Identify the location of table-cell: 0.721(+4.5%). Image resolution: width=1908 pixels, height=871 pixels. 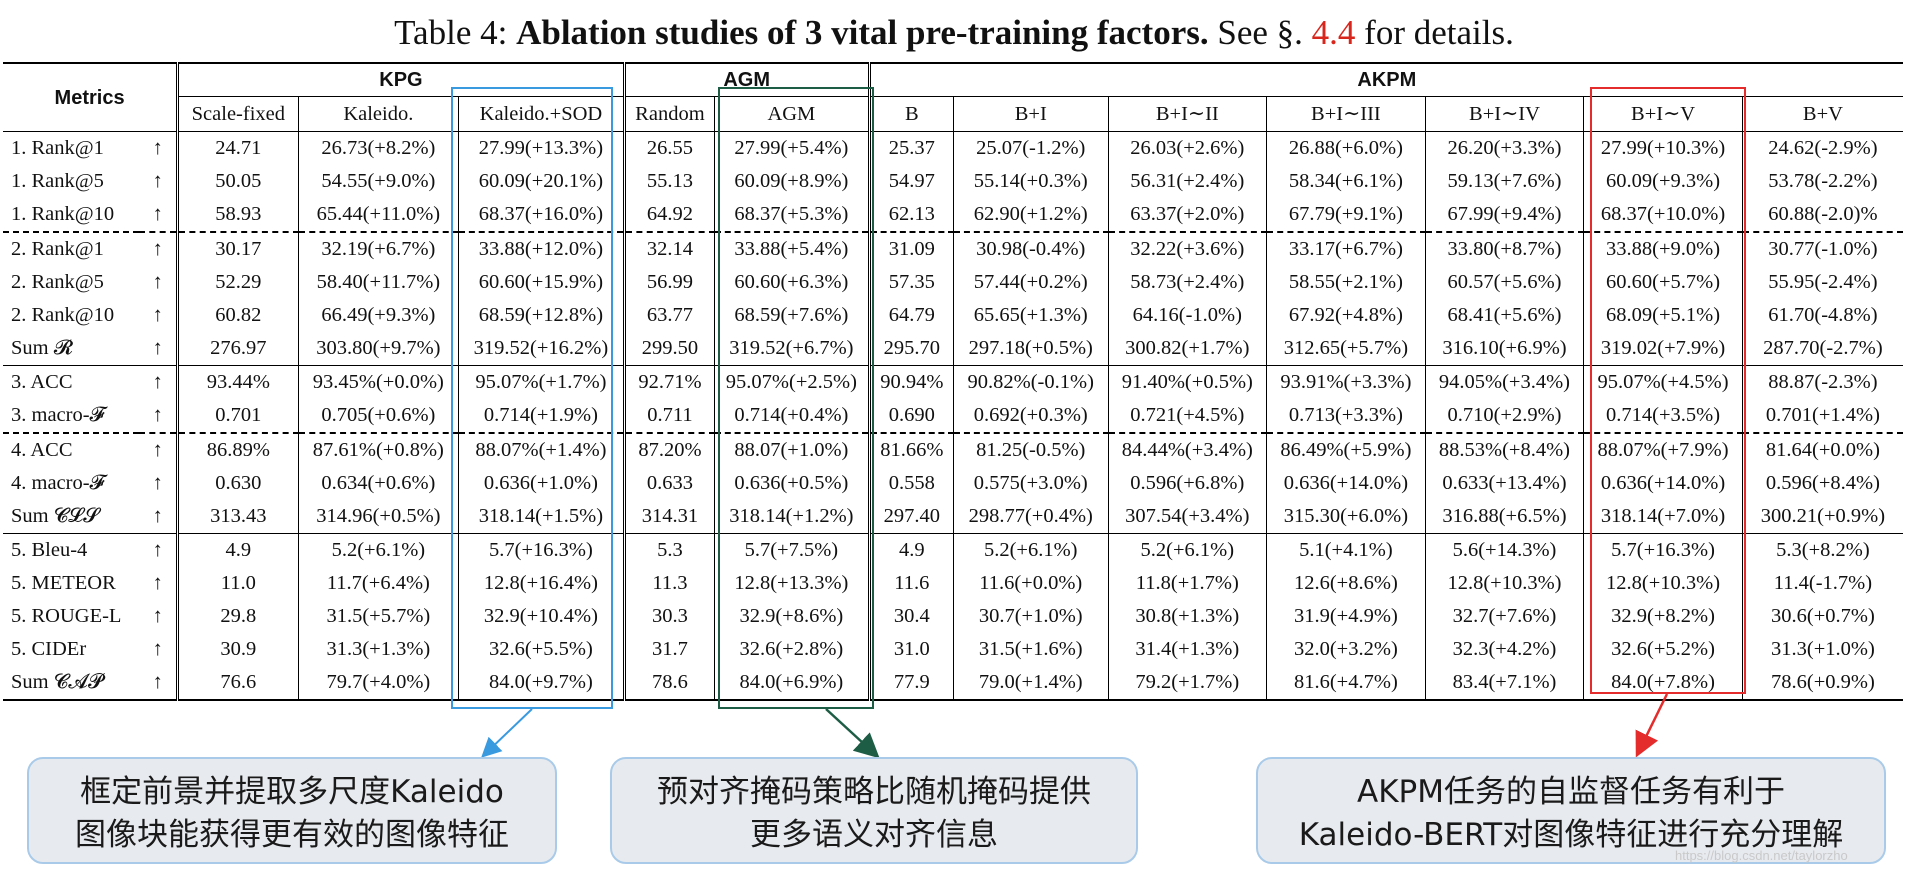
(1187, 416).